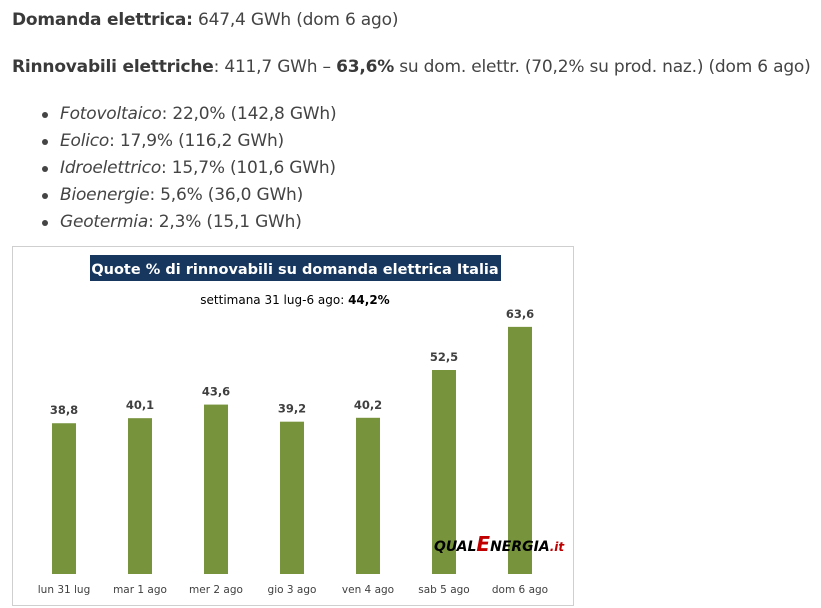 The height and width of the screenshot is (608, 821). Describe the element at coordinates (294, 300) in the screenshot. I see `chart-subtitle: settimana 31 lug-6 ago: 44,2%` at that location.